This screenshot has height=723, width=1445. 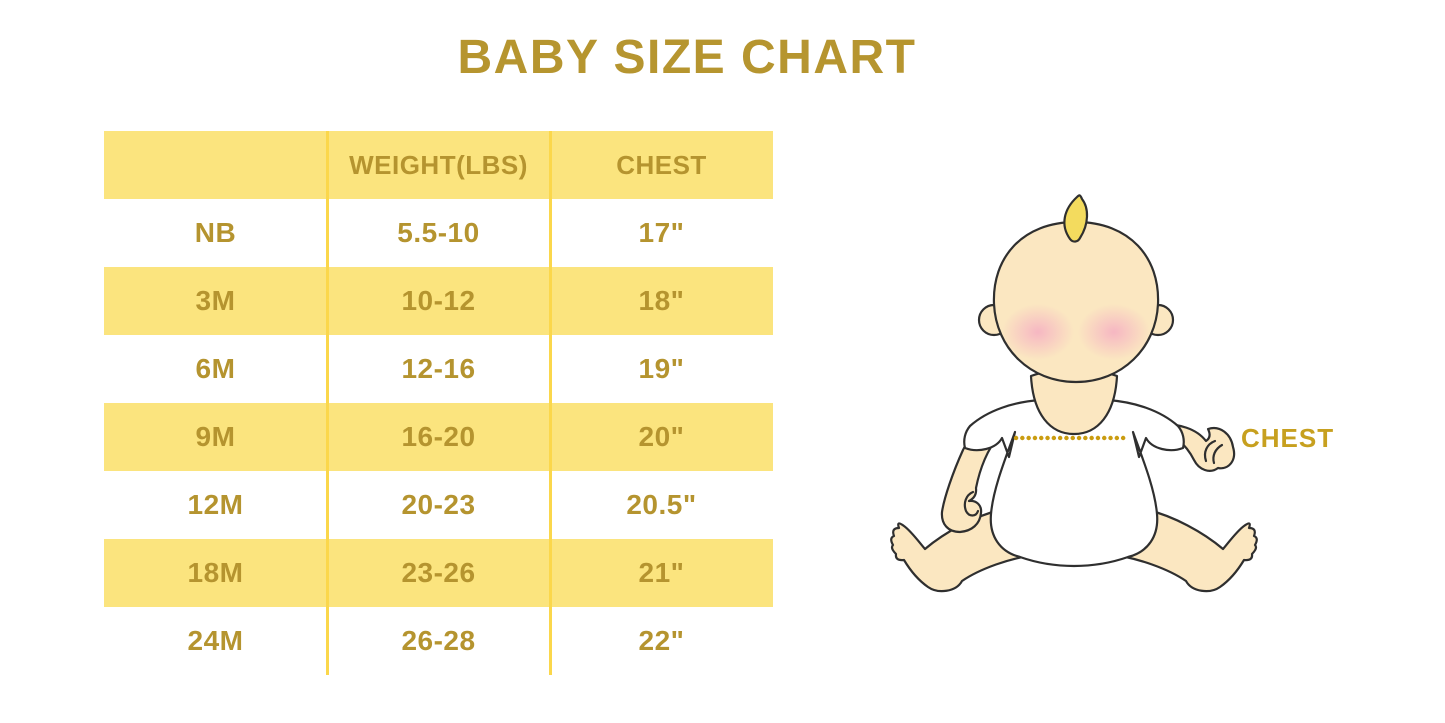 I want to click on weight-cell: 12-16, so click(x=438, y=368).